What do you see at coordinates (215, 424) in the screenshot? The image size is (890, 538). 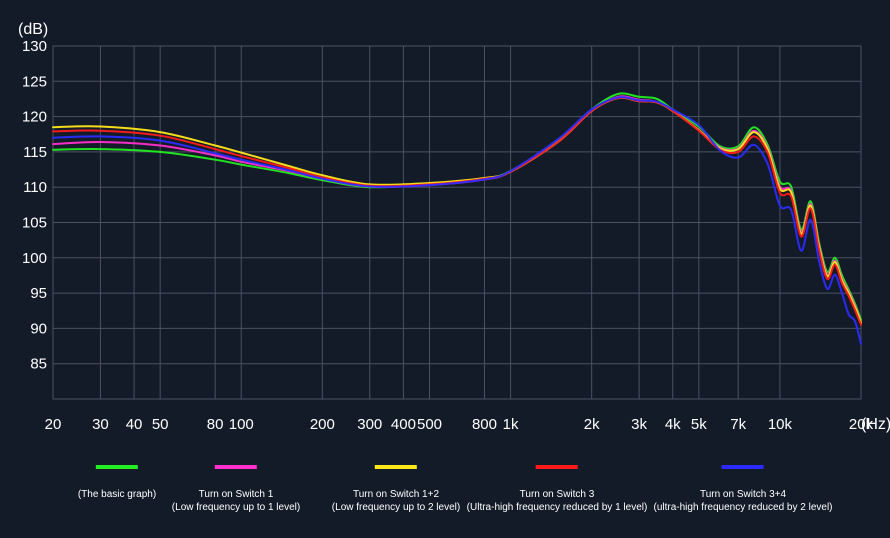 I see `x-tick-label: 80` at bounding box center [215, 424].